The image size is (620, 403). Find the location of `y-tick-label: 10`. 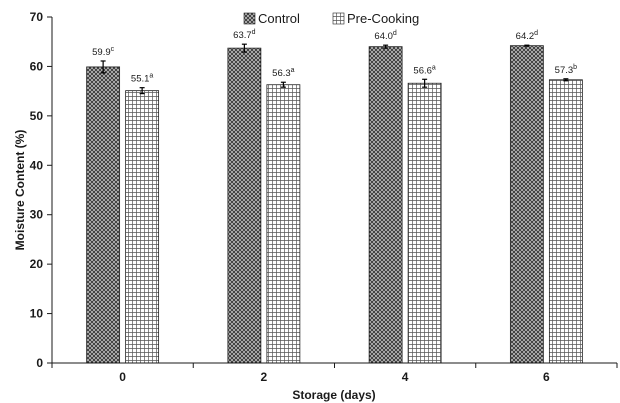

y-tick-label: 10 is located at coordinates (37, 314).